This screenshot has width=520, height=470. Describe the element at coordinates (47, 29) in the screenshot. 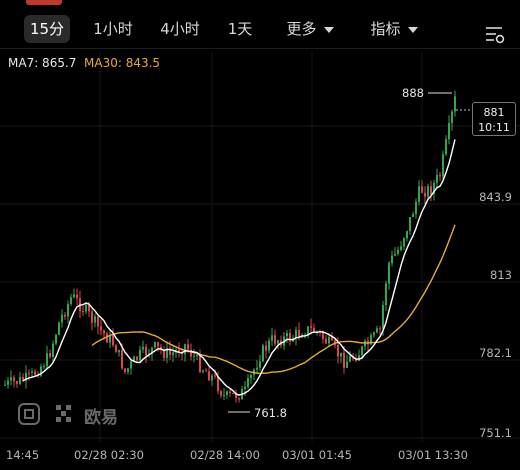

I see `tab-15m: 15分` at that location.